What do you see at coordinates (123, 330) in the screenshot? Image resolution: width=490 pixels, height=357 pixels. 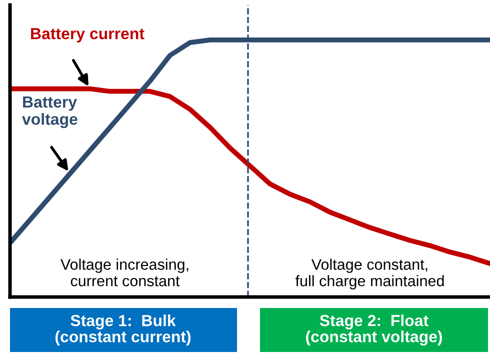 I see `text: Stage 1: Bulk (constant current)` at bounding box center [123, 330].